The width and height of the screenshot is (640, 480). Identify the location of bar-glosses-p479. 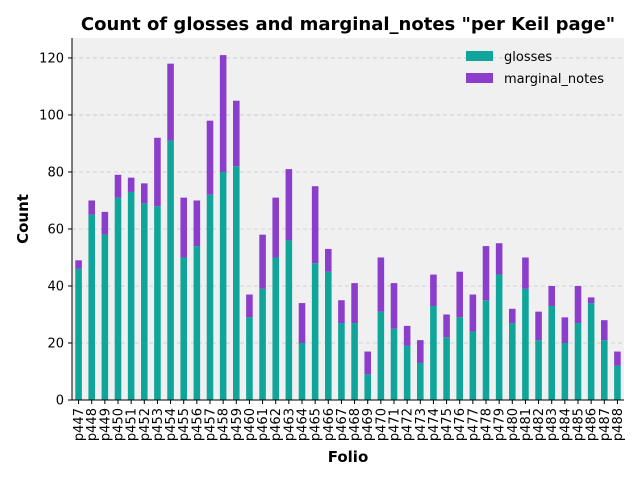
(499, 337).